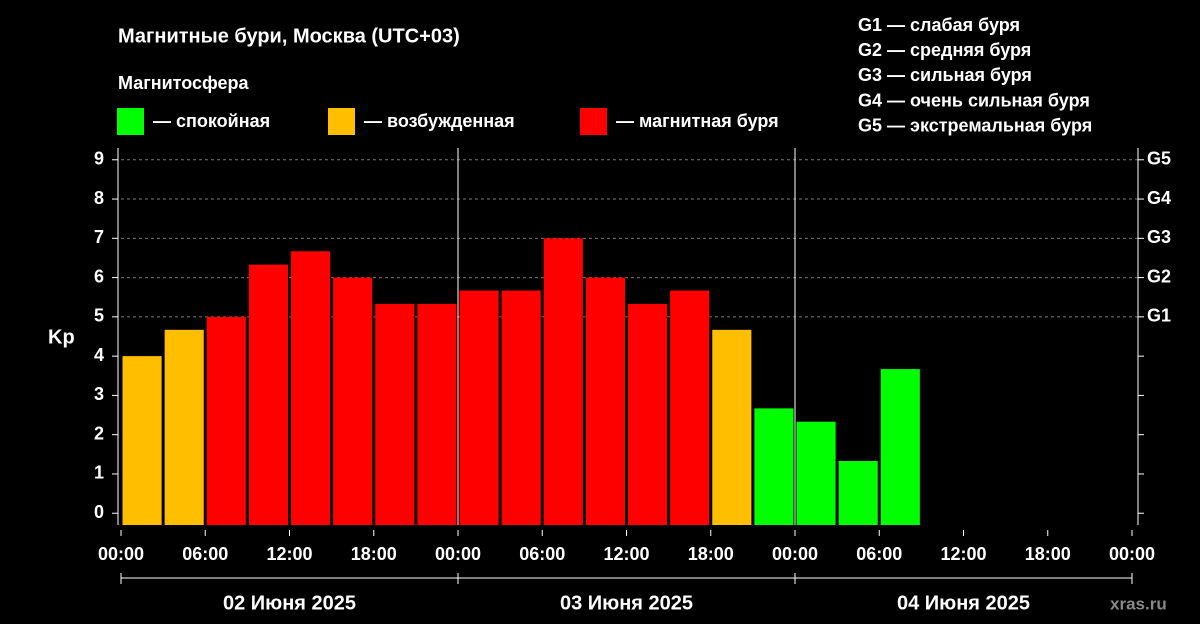 The width and height of the screenshot is (1200, 624). I want to click on legend-label: — спокойная, so click(211, 121).